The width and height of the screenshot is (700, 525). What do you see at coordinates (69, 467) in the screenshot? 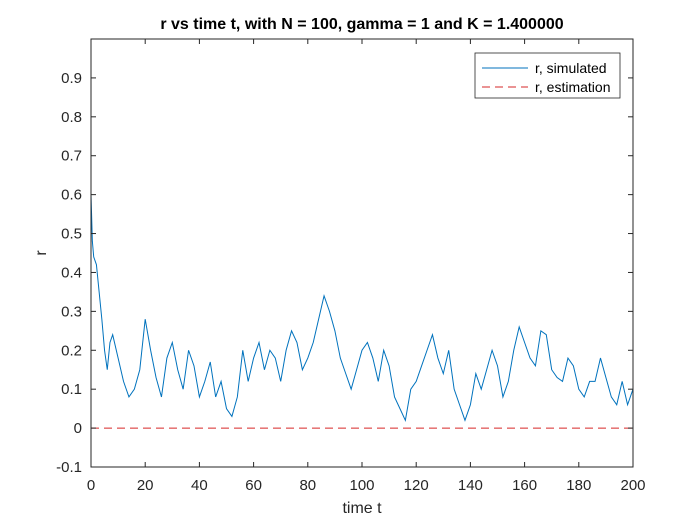
I see `y-tick-label: -0.1` at bounding box center [69, 467].